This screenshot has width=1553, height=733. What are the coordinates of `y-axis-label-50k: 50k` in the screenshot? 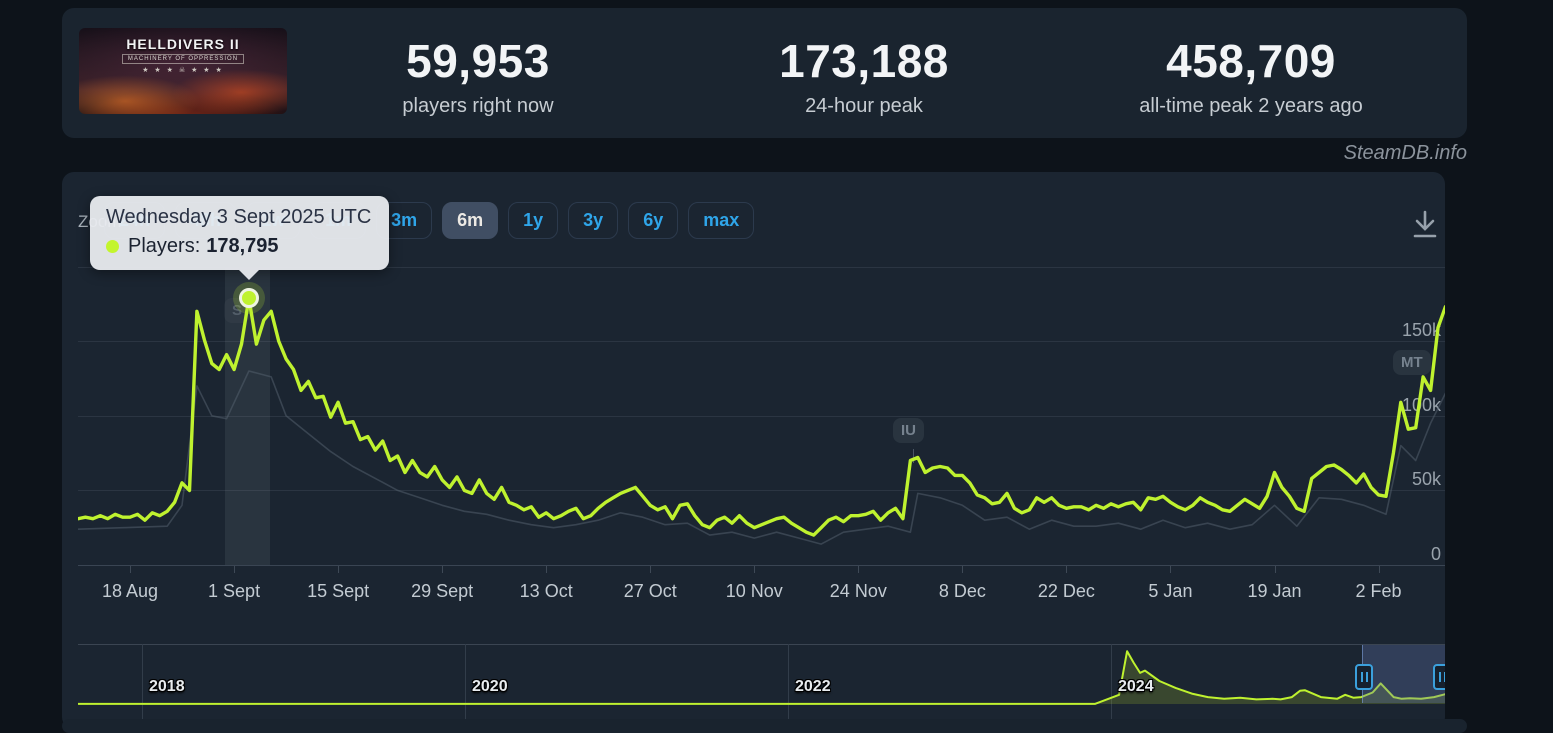 It's located at (1426, 479).